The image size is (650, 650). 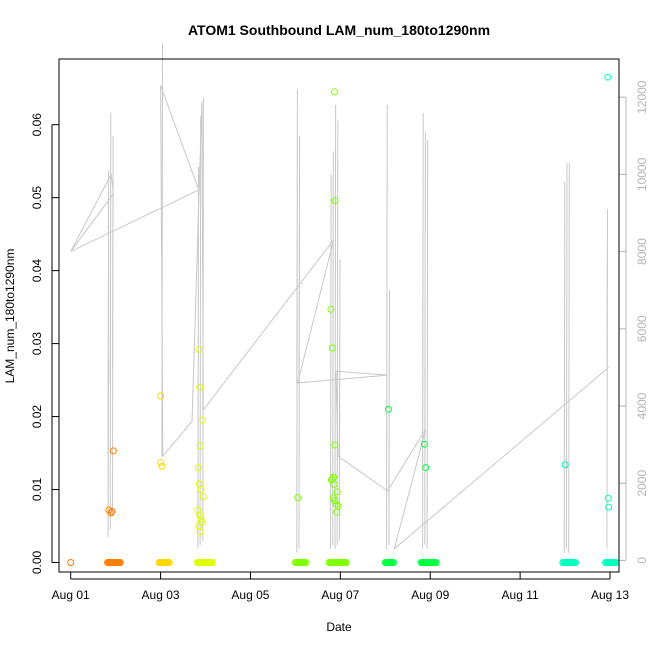 What do you see at coordinates (37, 562) in the screenshot?
I see `y-tick-label: 0.00` at bounding box center [37, 562].